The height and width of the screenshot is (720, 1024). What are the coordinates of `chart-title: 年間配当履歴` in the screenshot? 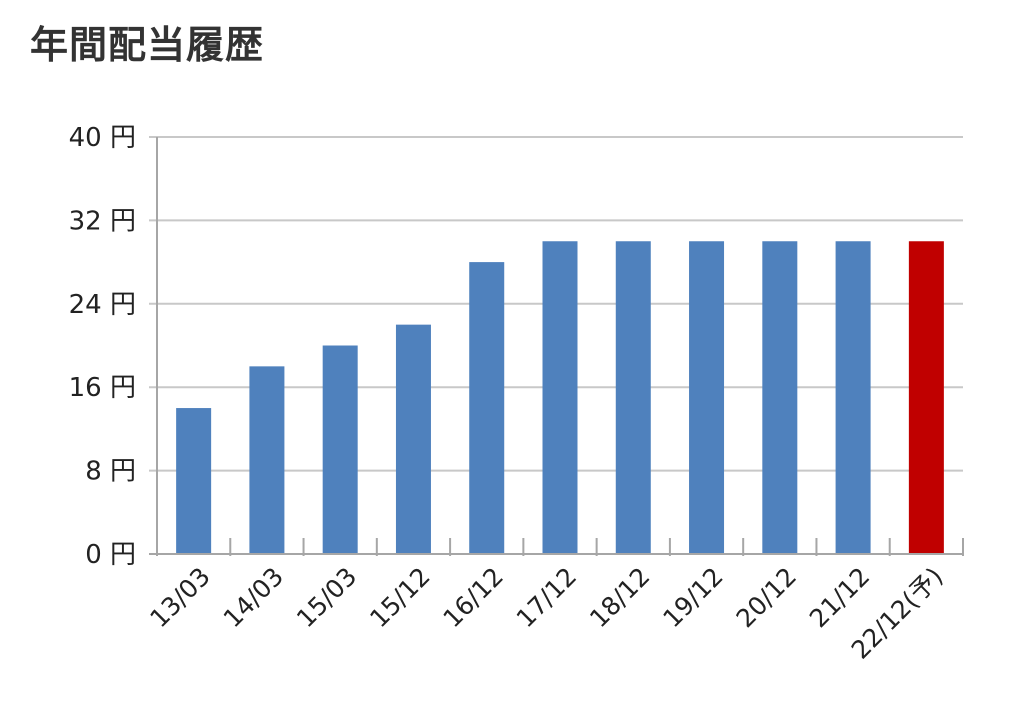 It's located at (147, 45).